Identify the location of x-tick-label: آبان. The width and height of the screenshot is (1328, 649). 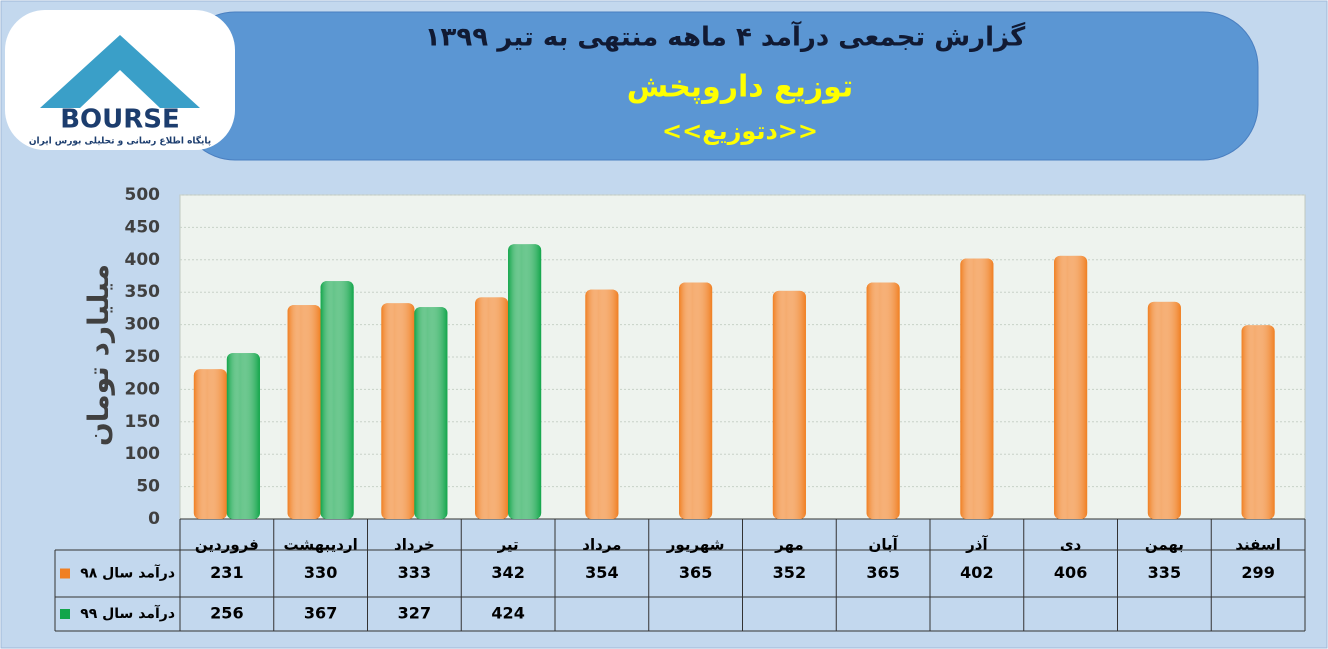
(884, 545).